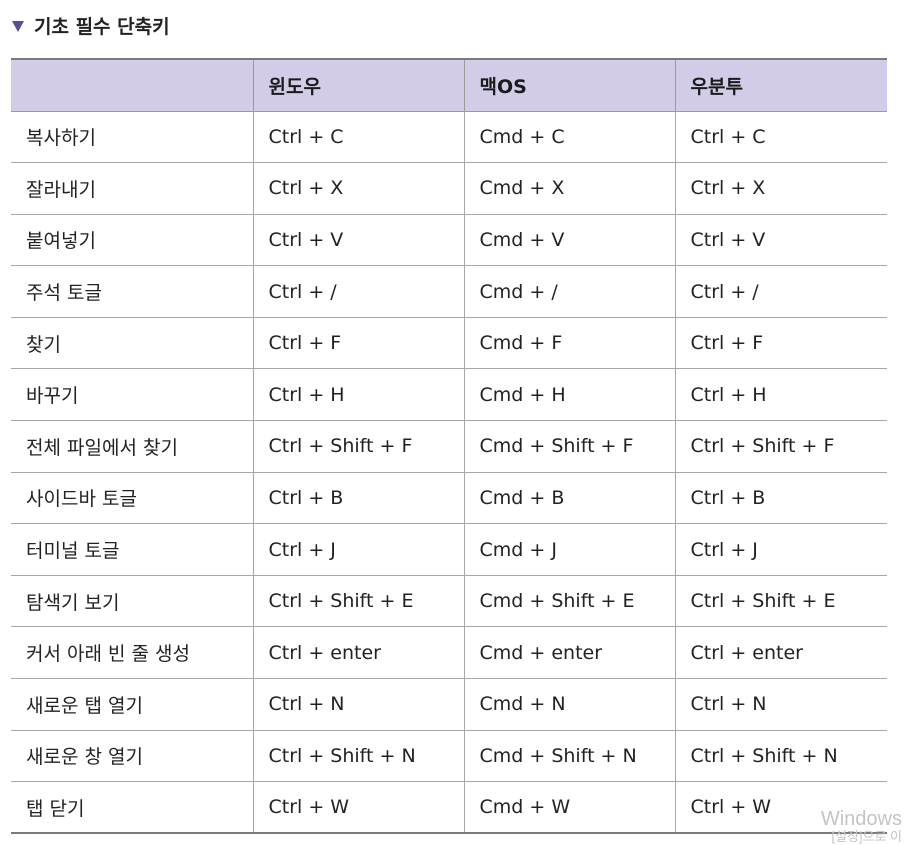 This screenshot has width=908, height=845. I want to click on section-heading: 기초 필수 단축키, so click(91, 25).